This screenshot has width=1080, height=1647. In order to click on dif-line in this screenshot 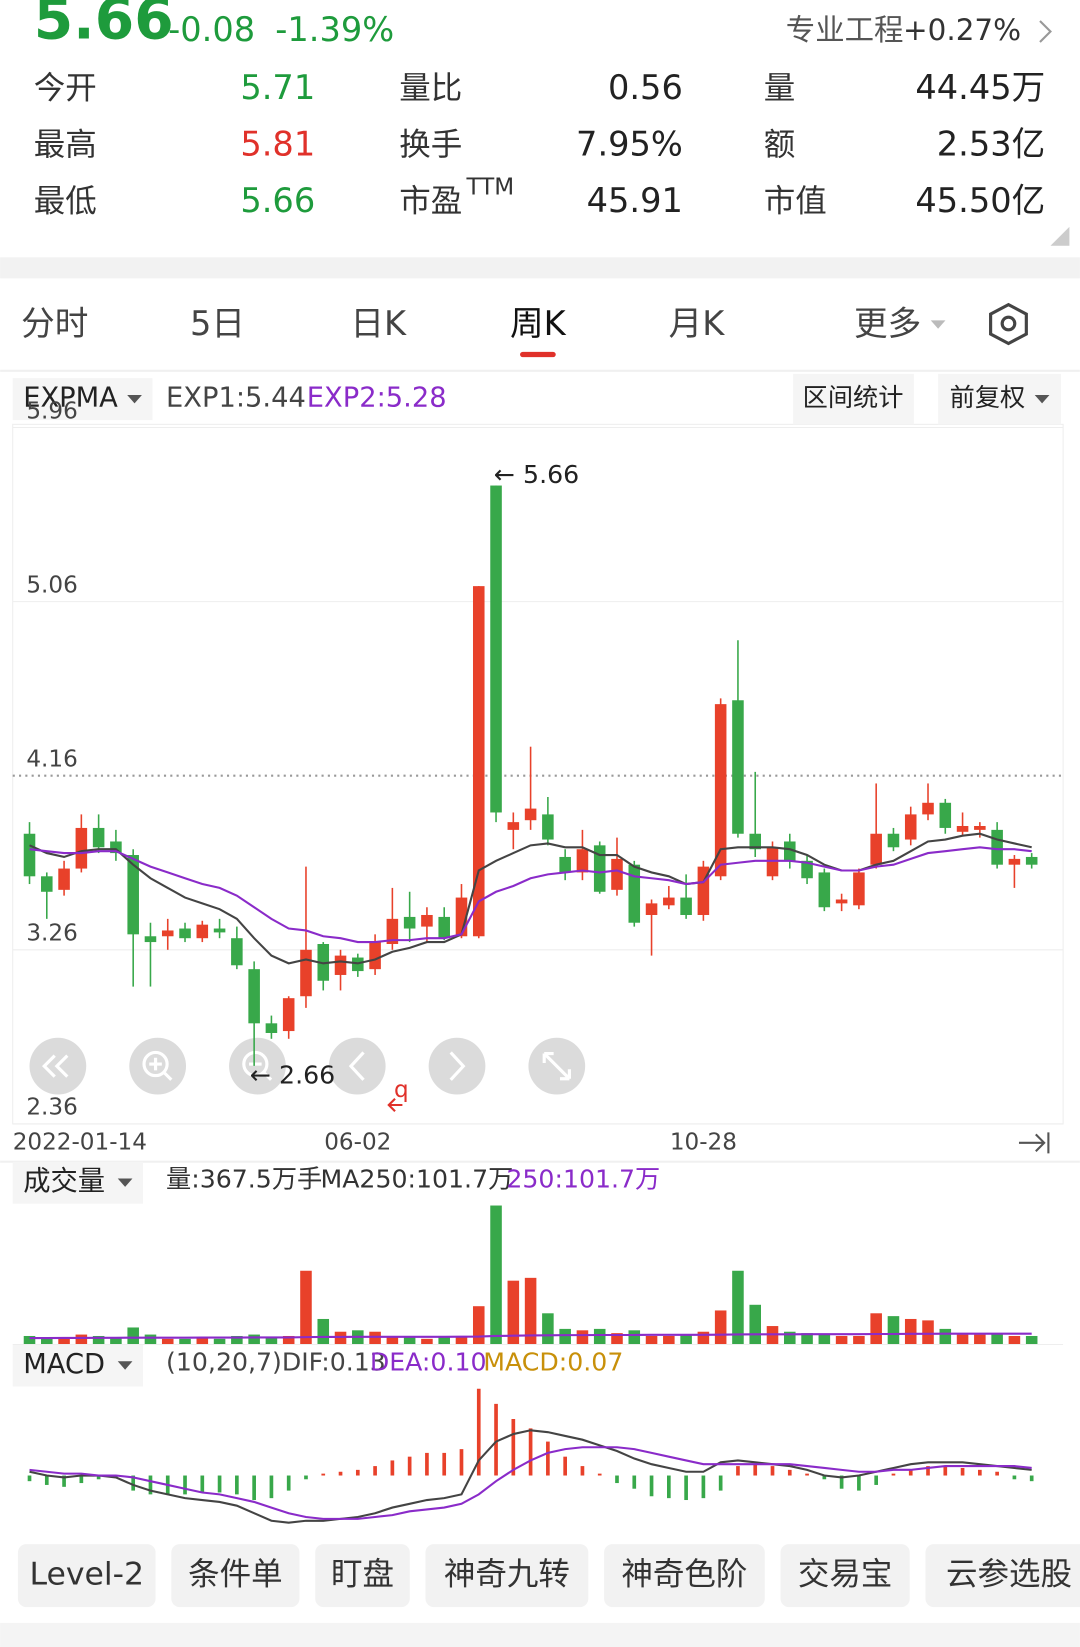, I will do `click(530, 1476)`.